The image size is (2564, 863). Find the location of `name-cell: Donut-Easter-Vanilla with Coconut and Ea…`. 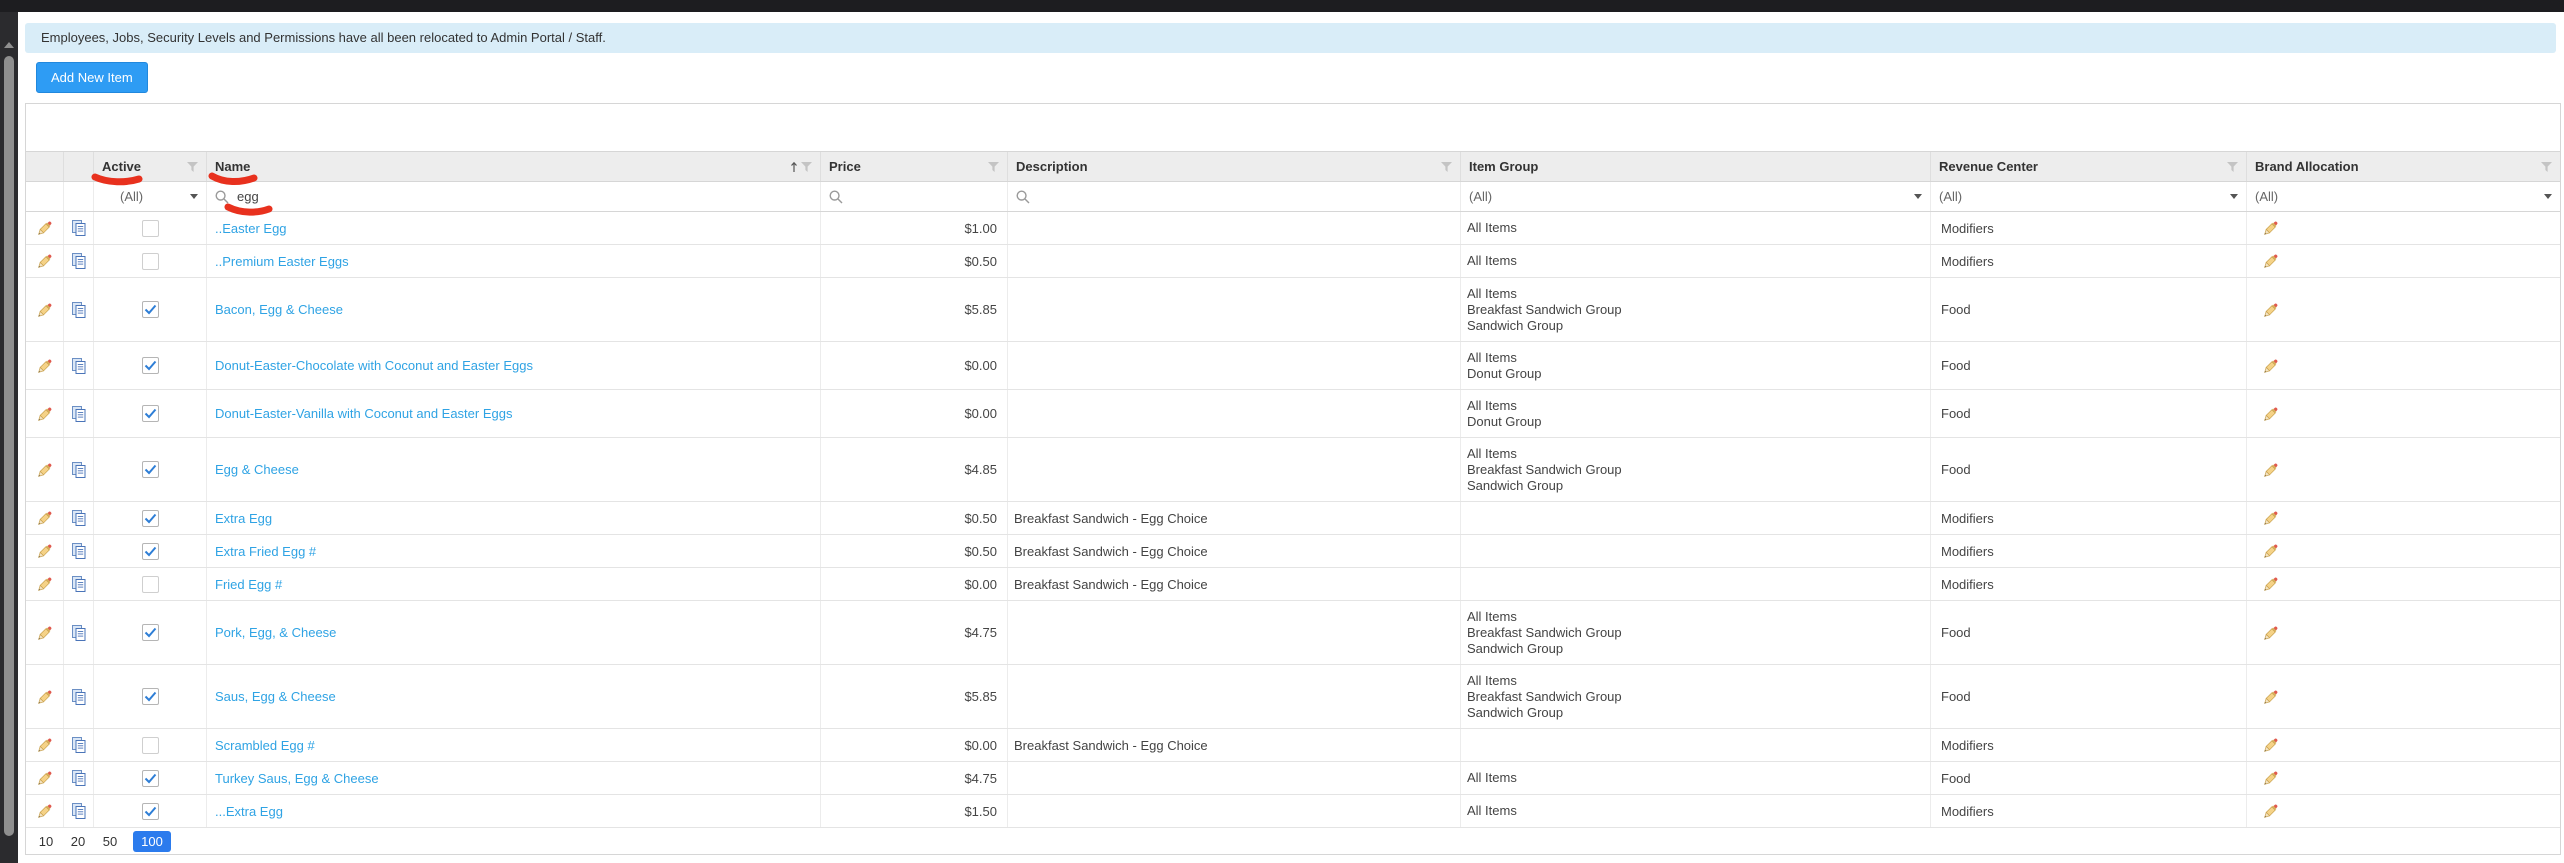

name-cell: Donut-Easter-Vanilla with Coconut and Ea… is located at coordinates (514, 413).